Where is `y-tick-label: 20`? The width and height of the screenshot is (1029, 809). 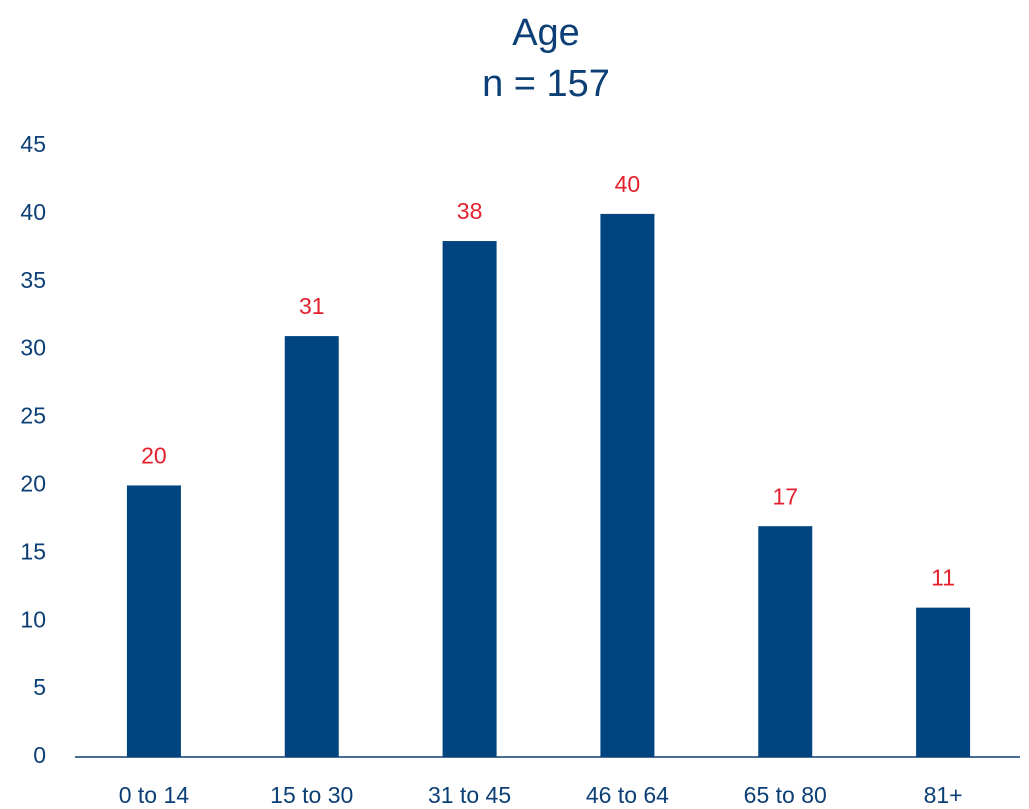 y-tick-label: 20 is located at coordinates (33, 484).